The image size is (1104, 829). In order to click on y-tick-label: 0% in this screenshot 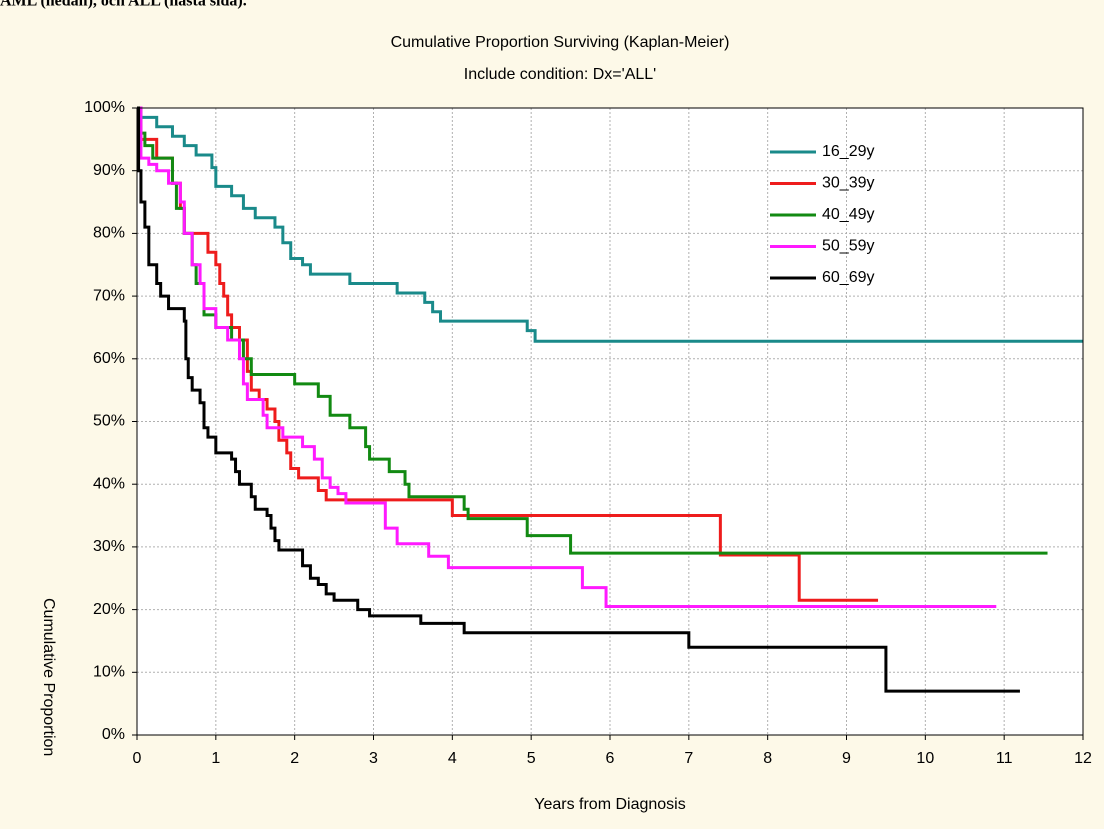, I will do `click(113, 734)`.